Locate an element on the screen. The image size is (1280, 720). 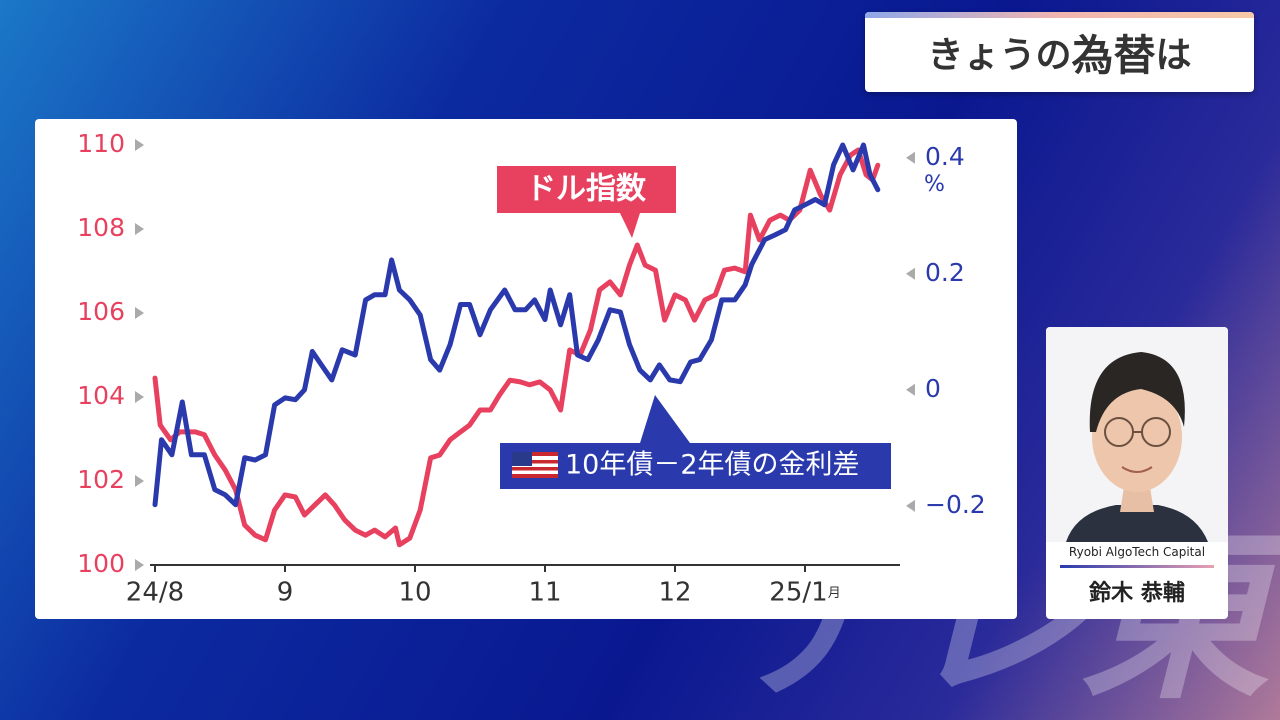
legend-label: 10年債－2年債の金利差 is located at coordinates (712, 465).